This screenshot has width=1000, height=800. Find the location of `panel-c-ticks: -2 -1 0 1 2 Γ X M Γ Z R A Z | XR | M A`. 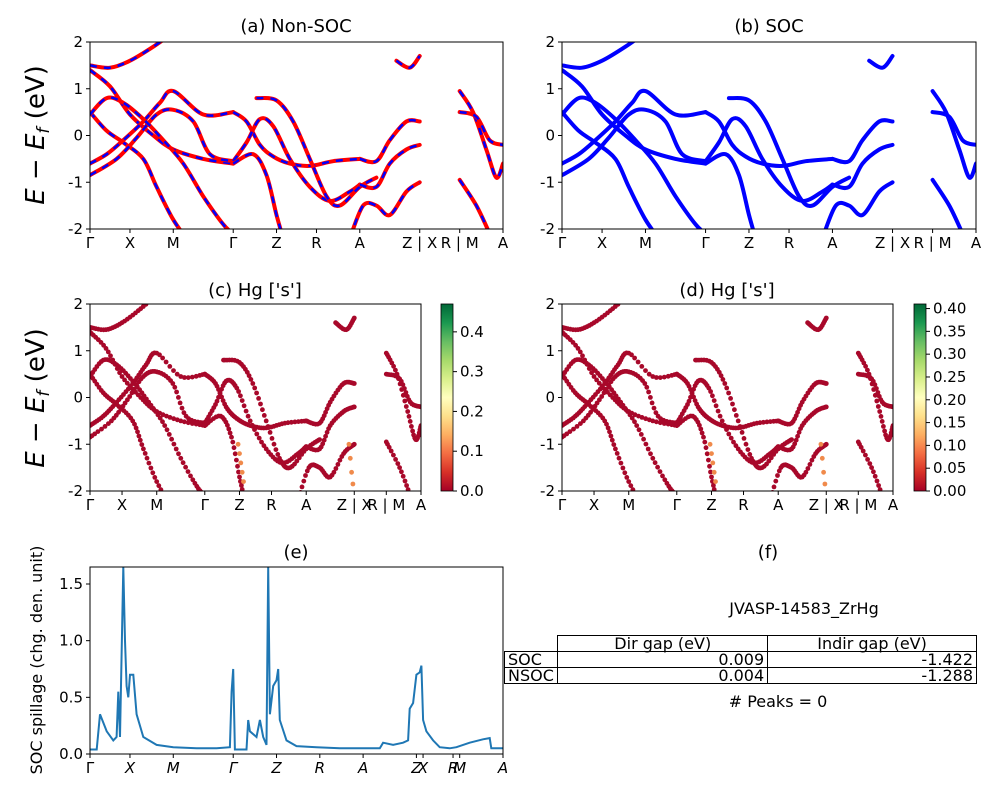

panel-c-ticks: -2 -1 0 1 2 Γ X M Γ Z R A Z | XR | M A is located at coordinates (247, 404).